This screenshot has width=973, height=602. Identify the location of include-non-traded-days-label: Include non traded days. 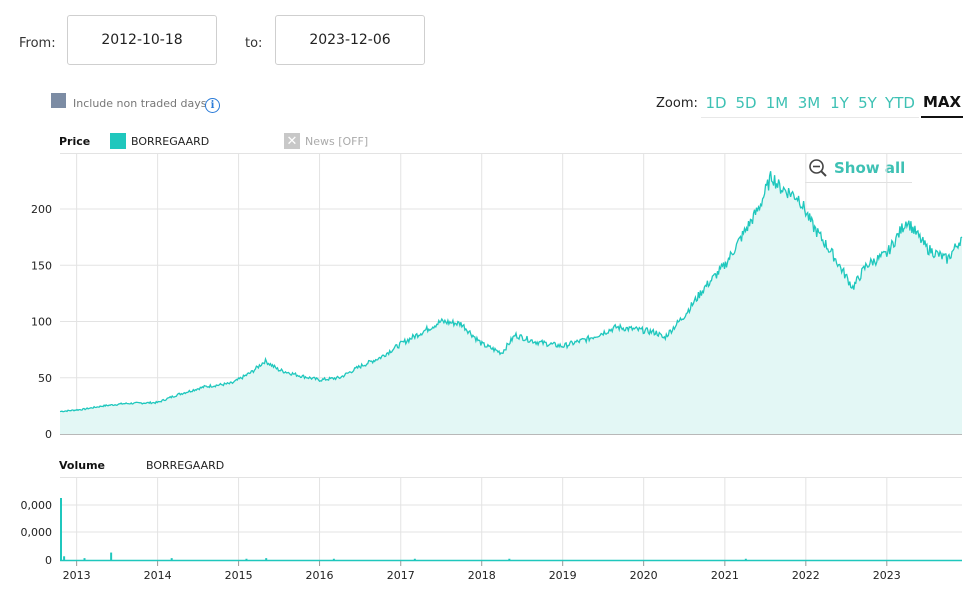
(140, 103).